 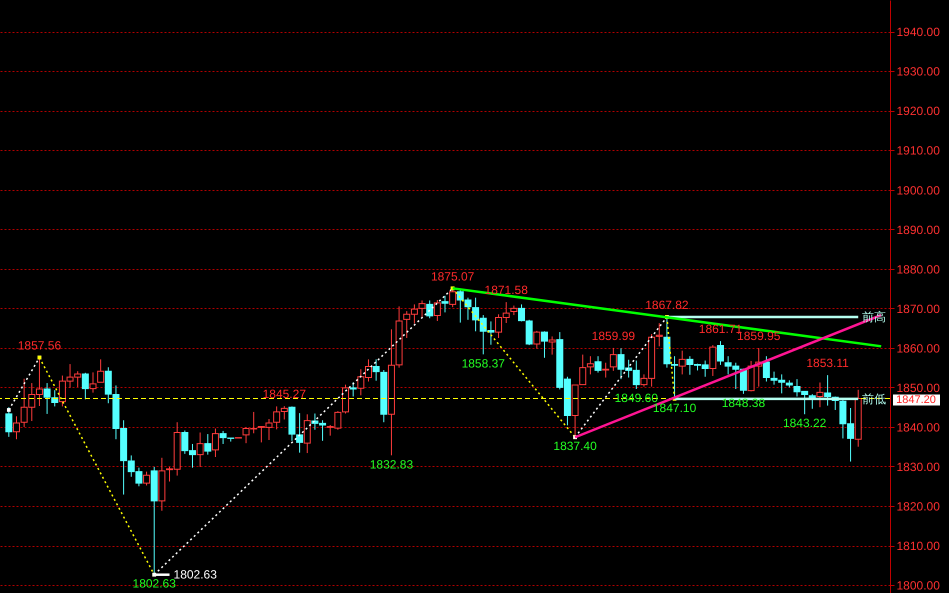 I want to click on annotation: 1858.37, so click(x=484, y=363).